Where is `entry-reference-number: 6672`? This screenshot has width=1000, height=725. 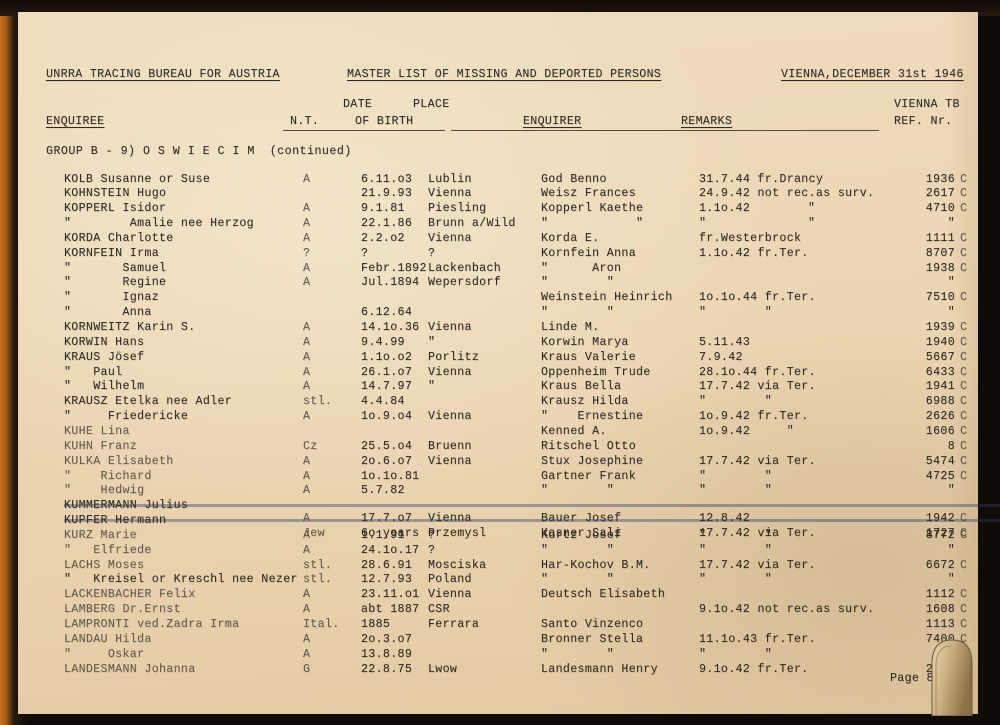 entry-reference-number: 6672 is located at coordinates (940, 565).